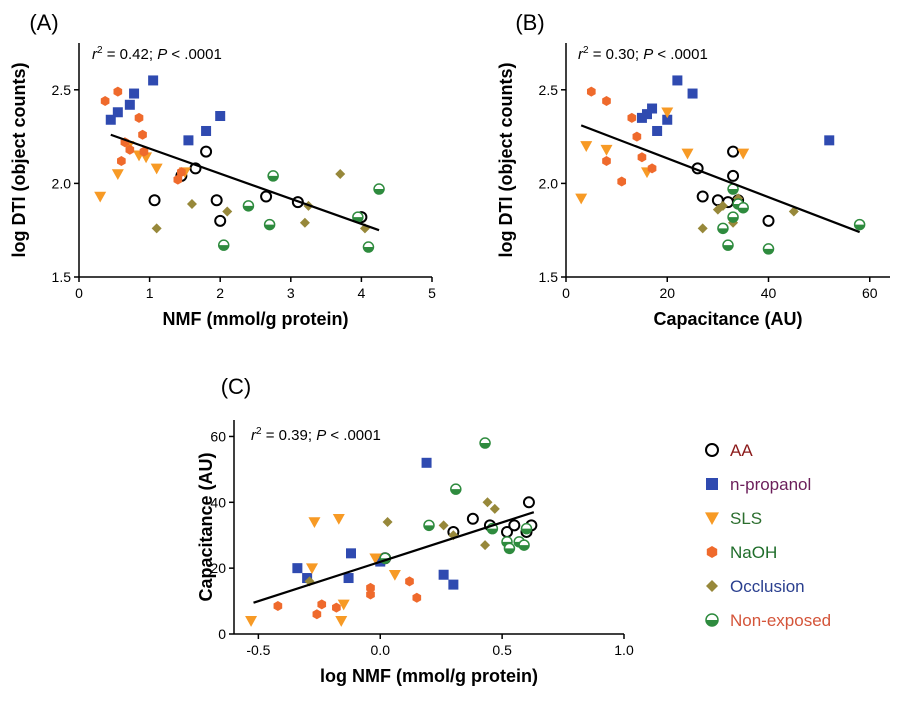 The width and height of the screenshot is (907, 701). Describe the element at coordinates (767, 586) in the screenshot. I see `legend-label-occlusion: Occlusion` at that location.